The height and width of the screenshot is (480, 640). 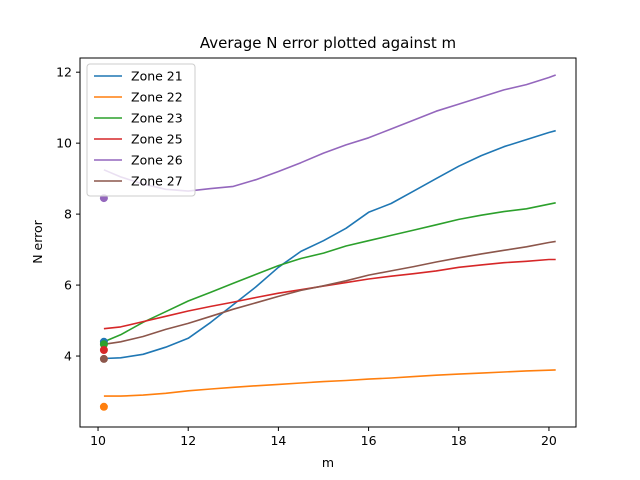 What do you see at coordinates (68, 214) in the screenshot?
I see `y-tick-label: 8` at bounding box center [68, 214].